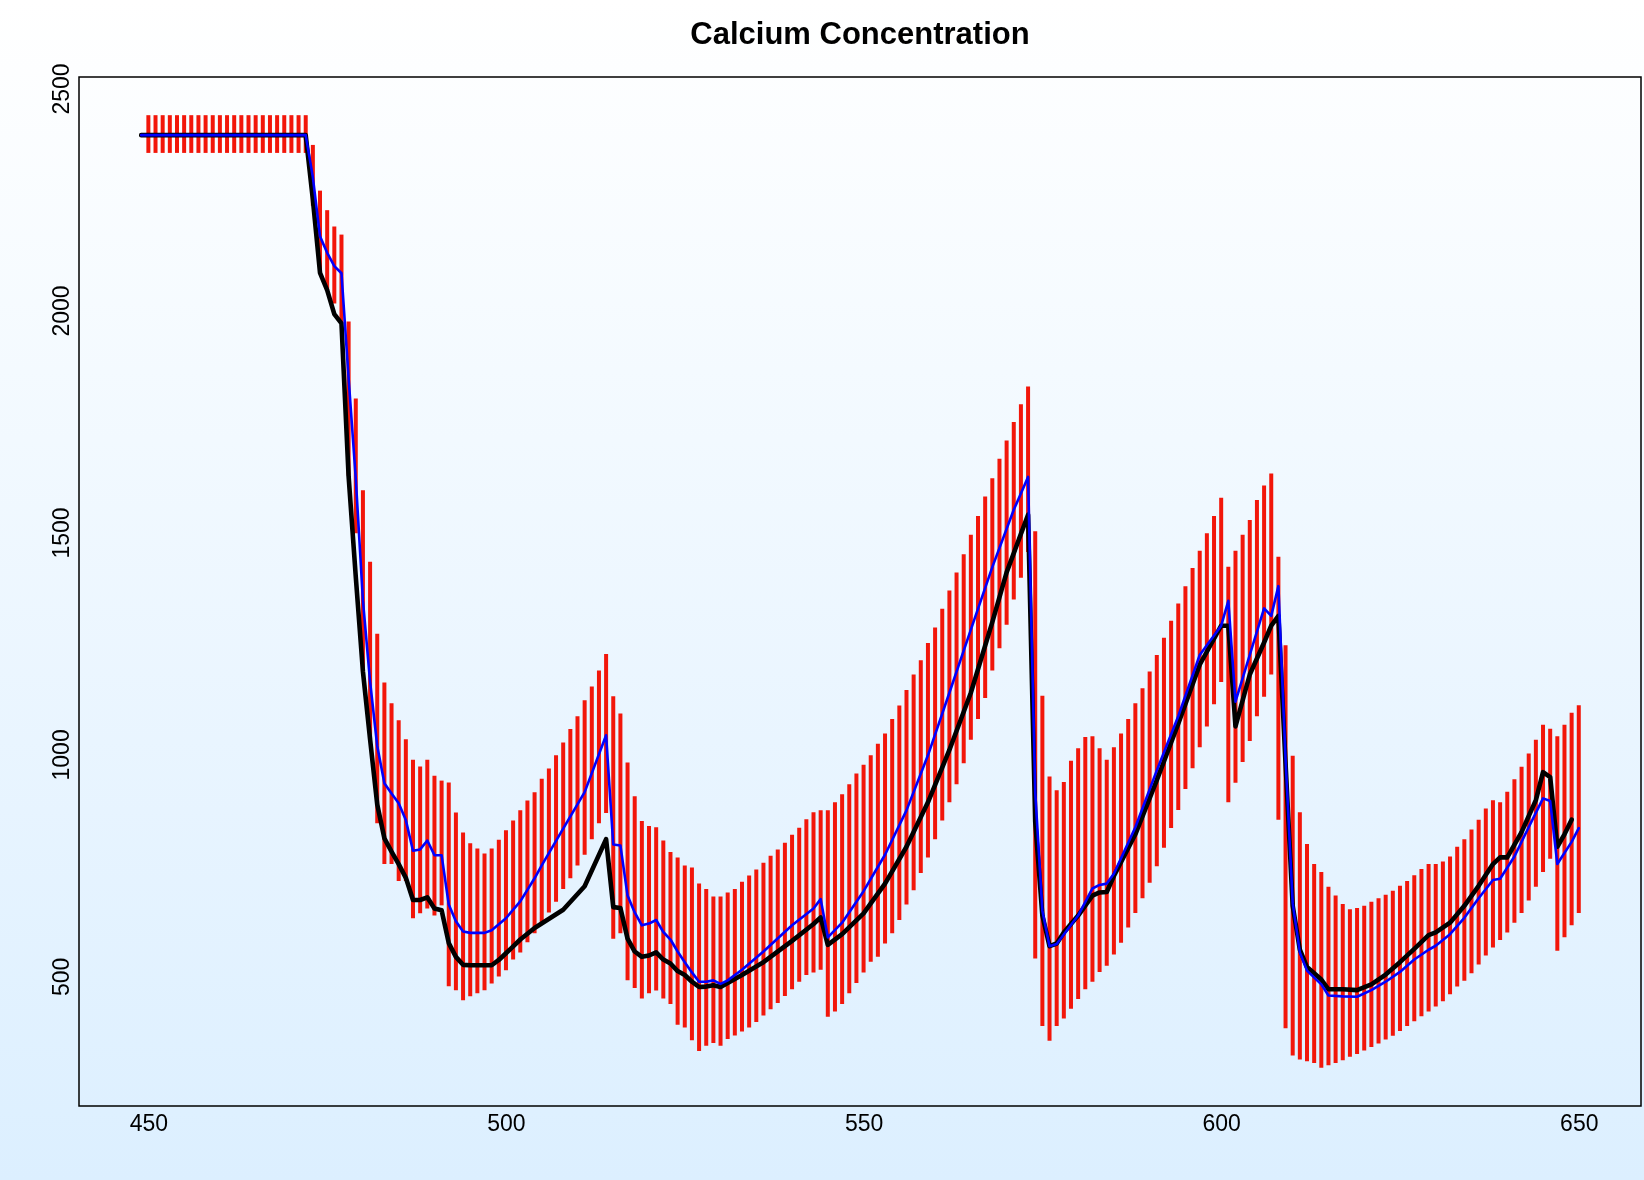 The height and width of the screenshot is (1180, 1644). Describe the element at coordinates (864, 1122) in the screenshot. I see `x-tick-label: 550` at that location.